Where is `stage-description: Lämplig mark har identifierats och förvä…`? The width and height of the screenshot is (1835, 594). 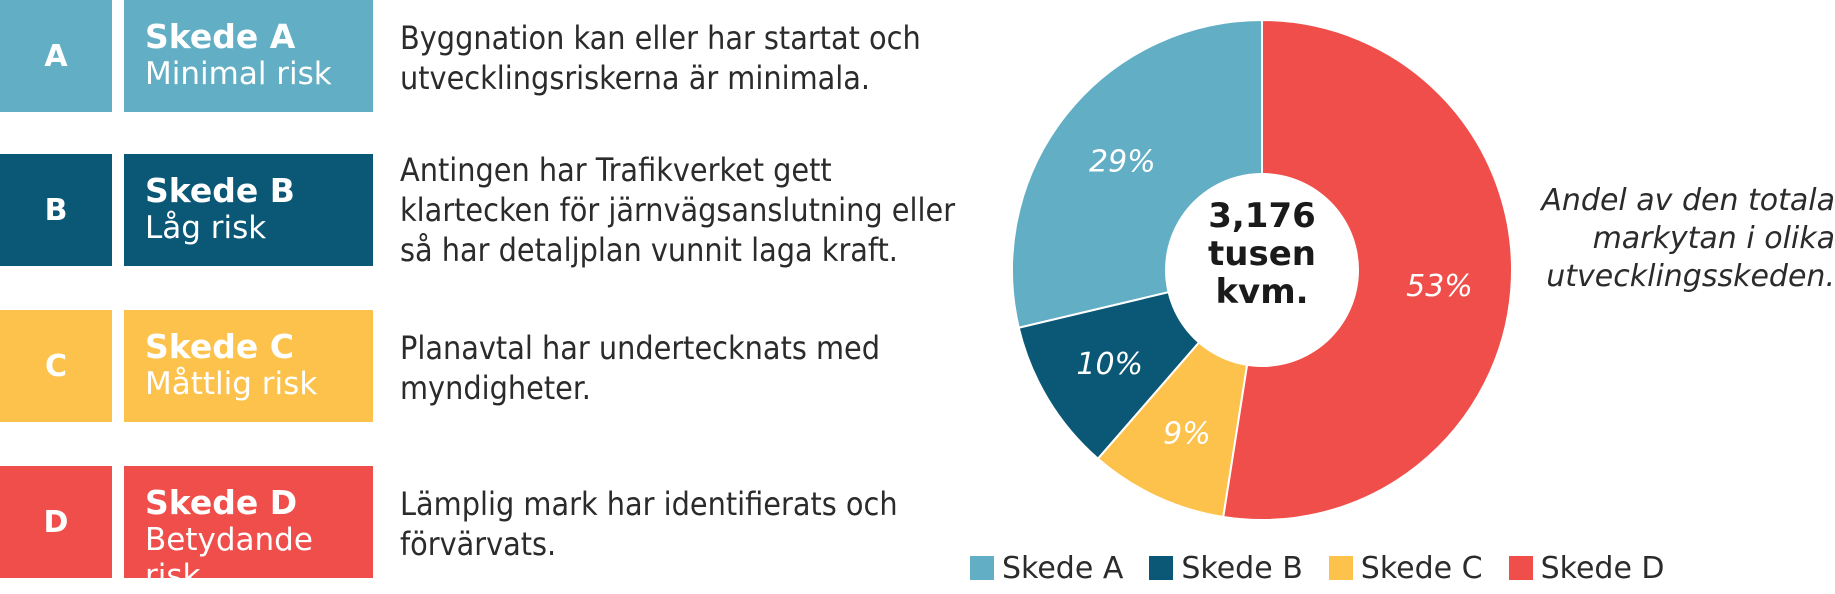
stage-description: Lämplig mark har identifierats och förvä… is located at coordinates (649, 524).